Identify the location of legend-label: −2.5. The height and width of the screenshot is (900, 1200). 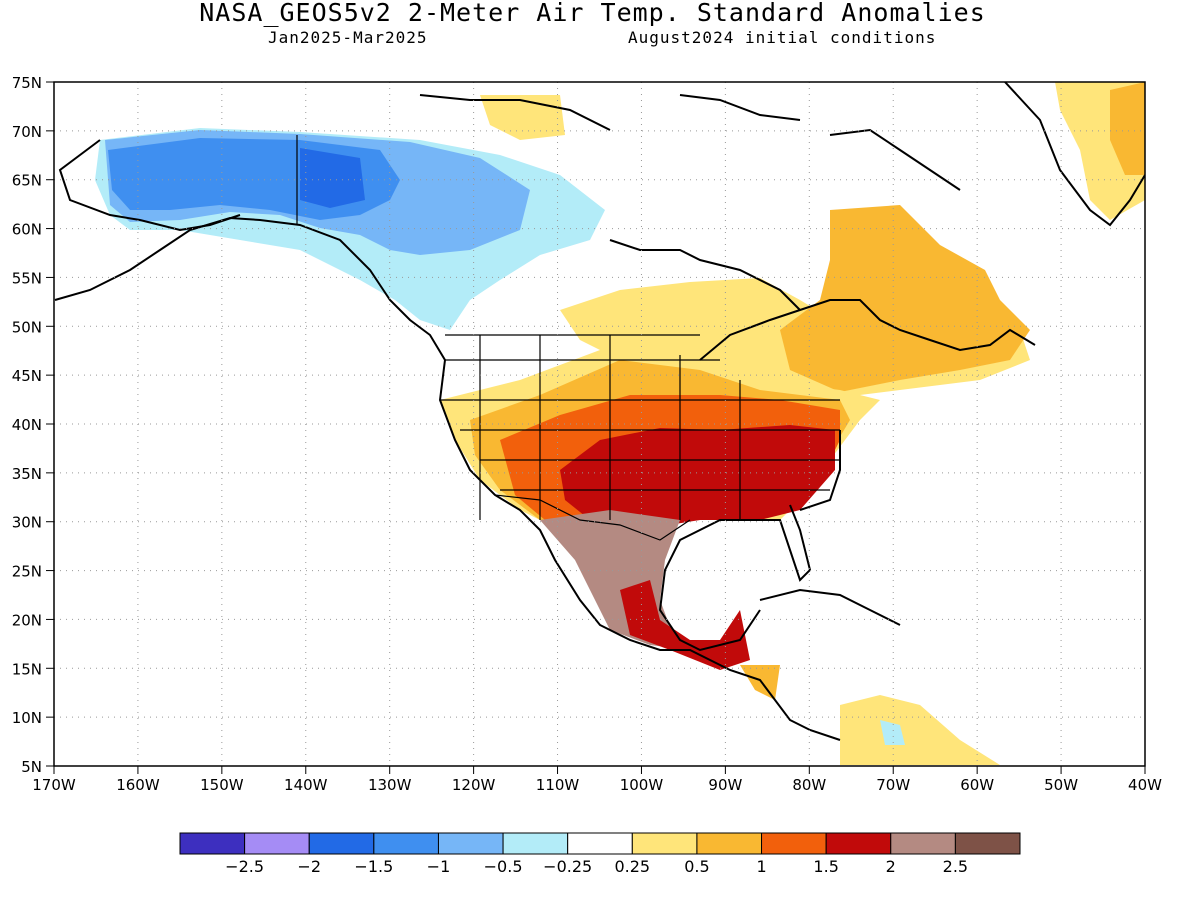
(244, 866).